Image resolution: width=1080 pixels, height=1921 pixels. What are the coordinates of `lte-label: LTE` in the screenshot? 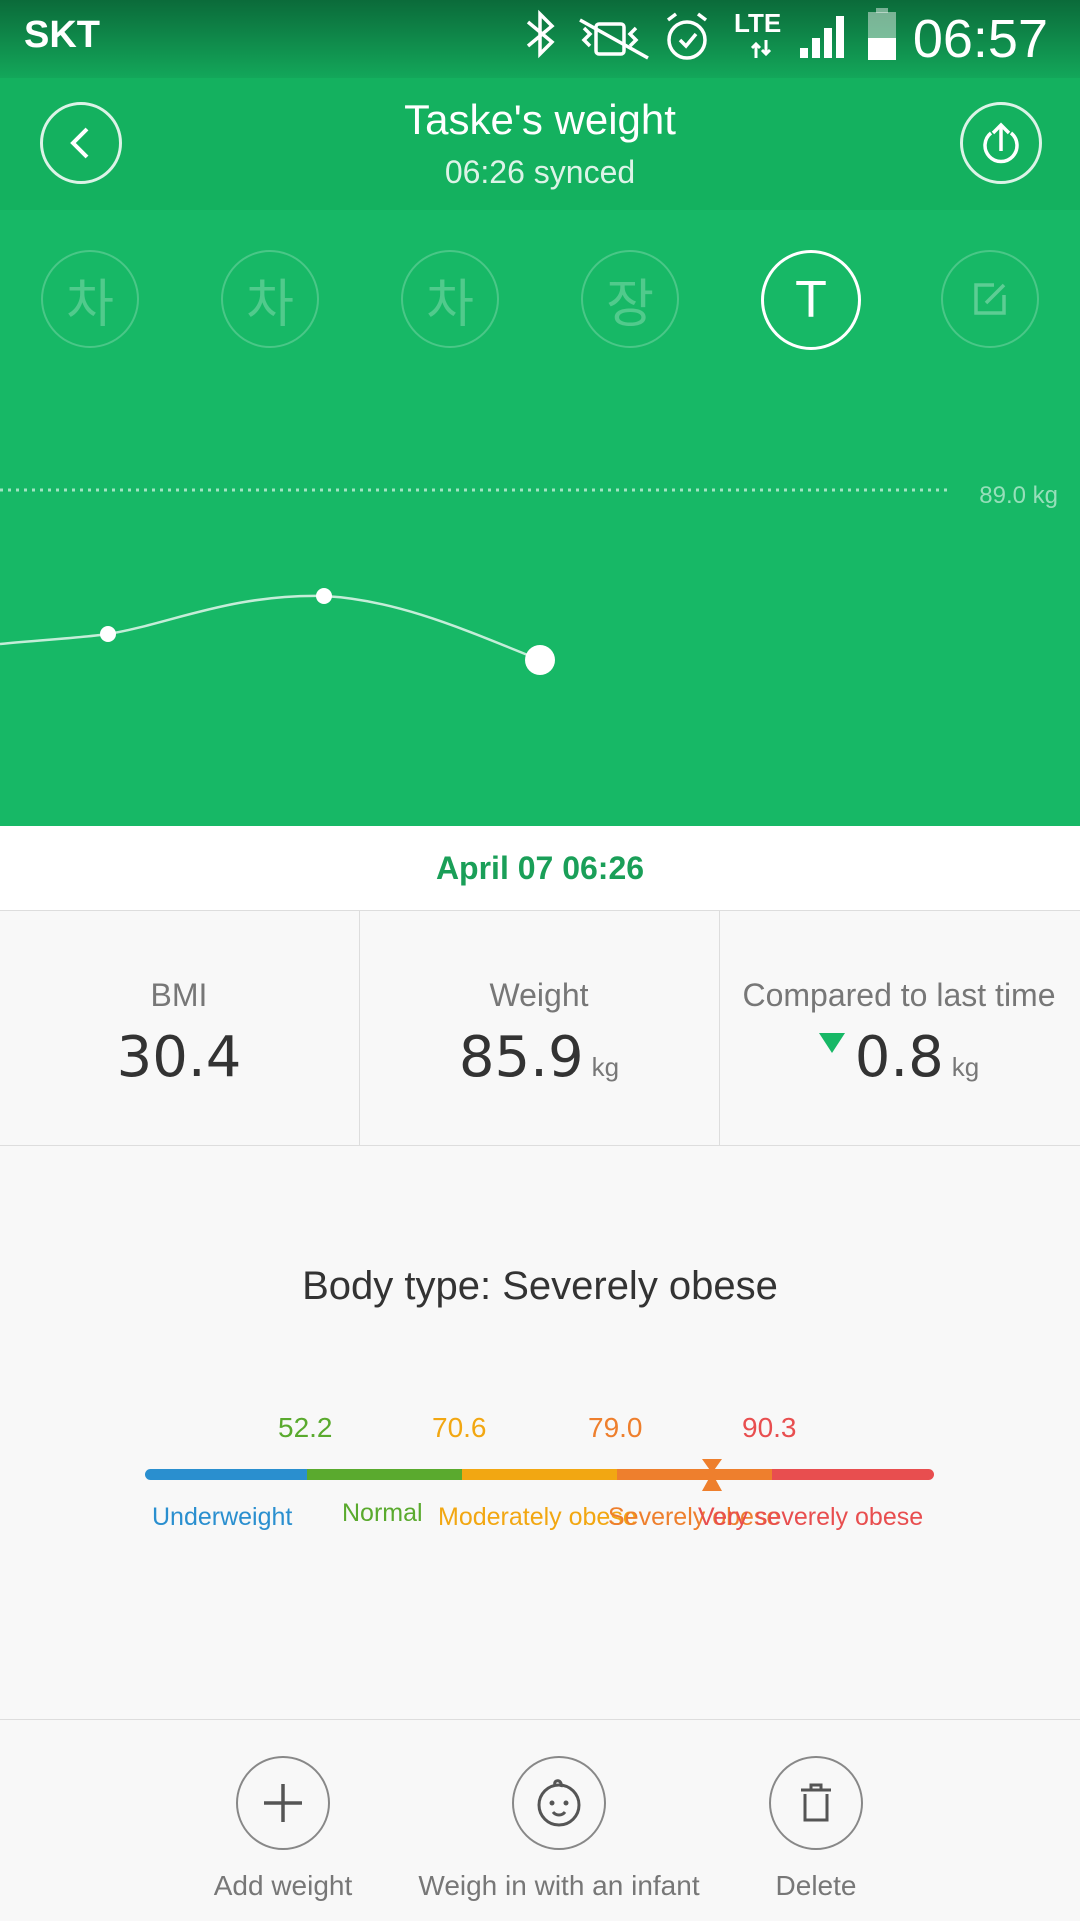 It's located at (757, 23).